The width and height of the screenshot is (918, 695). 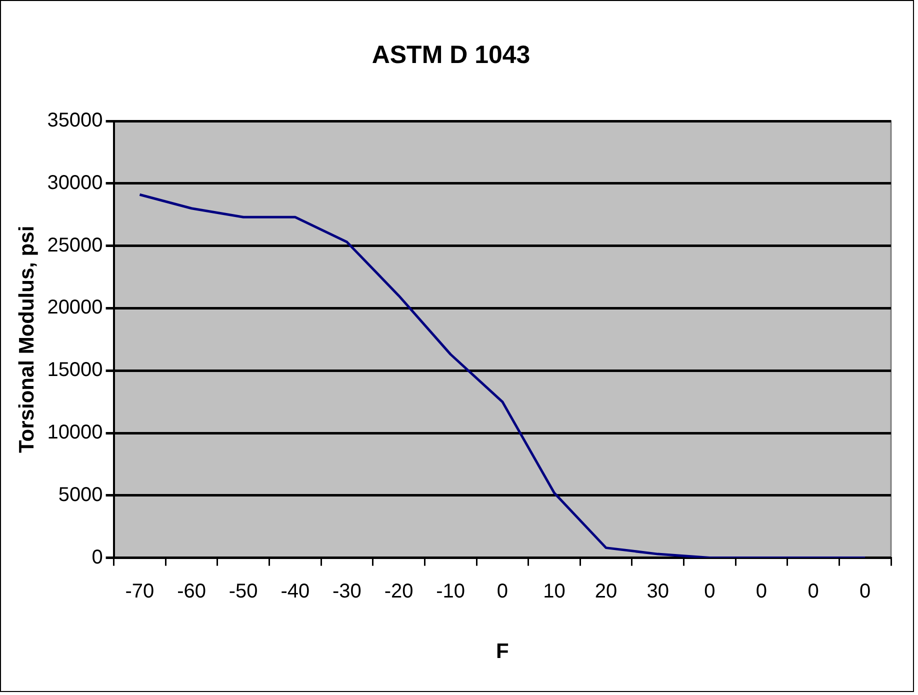 What do you see at coordinates (75, 370) in the screenshot?
I see `y-tick-label: 15000` at bounding box center [75, 370].